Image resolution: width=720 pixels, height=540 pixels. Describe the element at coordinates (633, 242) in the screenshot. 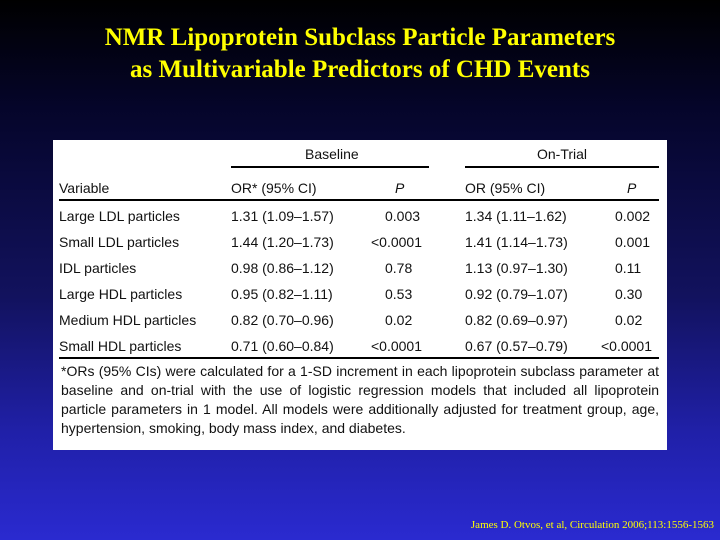

I see `table-cell-ontrial-p: 0.001` at that location.